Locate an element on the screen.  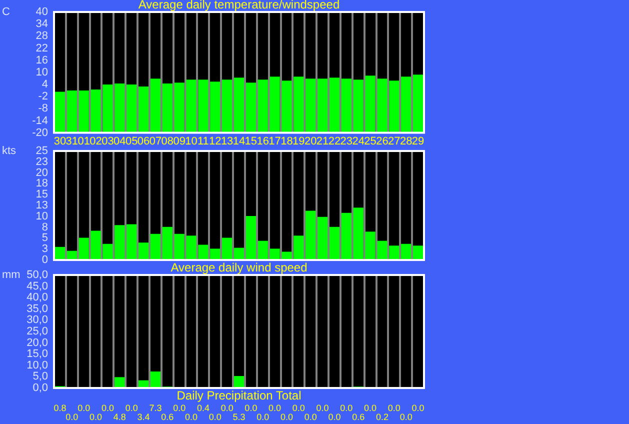
x-tick-label: 06 is located at coordinates (143, 141).